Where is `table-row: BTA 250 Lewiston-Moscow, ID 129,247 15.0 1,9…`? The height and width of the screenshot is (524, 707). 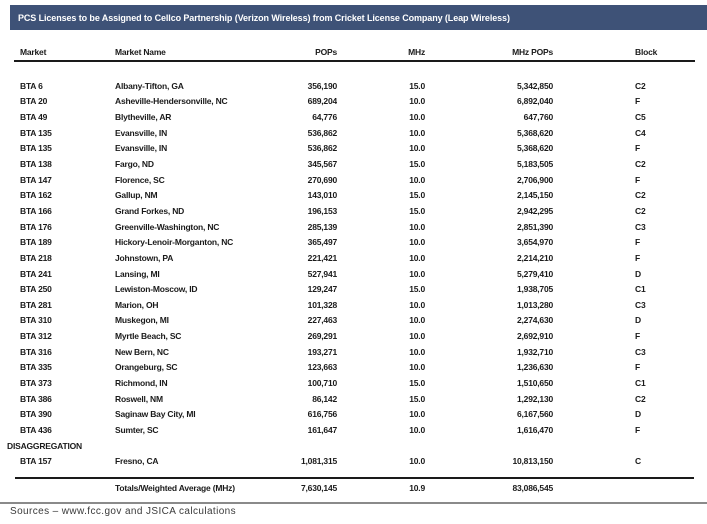 table-row: BTA 250 Lewiston-Moscow, ID 129,247 15.0 1,9… is located at coordinates (353, 289).